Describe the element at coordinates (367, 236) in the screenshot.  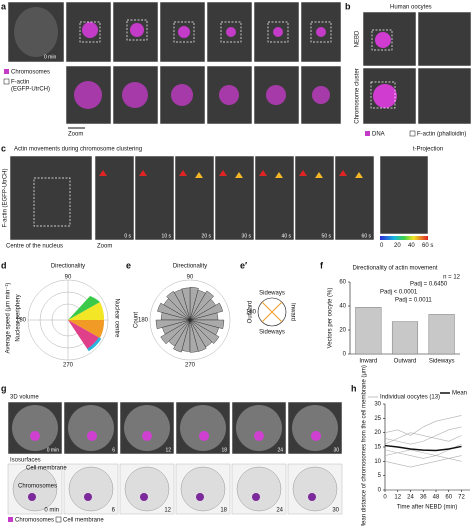
I see `time-label: 60 s` at that location.